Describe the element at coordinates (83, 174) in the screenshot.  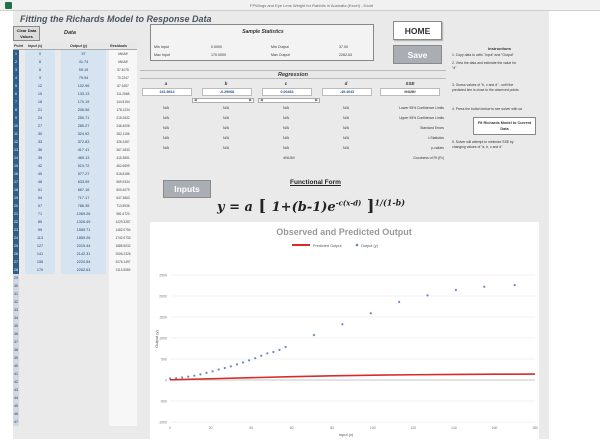
I see `output-cell: 577.27` at that location.